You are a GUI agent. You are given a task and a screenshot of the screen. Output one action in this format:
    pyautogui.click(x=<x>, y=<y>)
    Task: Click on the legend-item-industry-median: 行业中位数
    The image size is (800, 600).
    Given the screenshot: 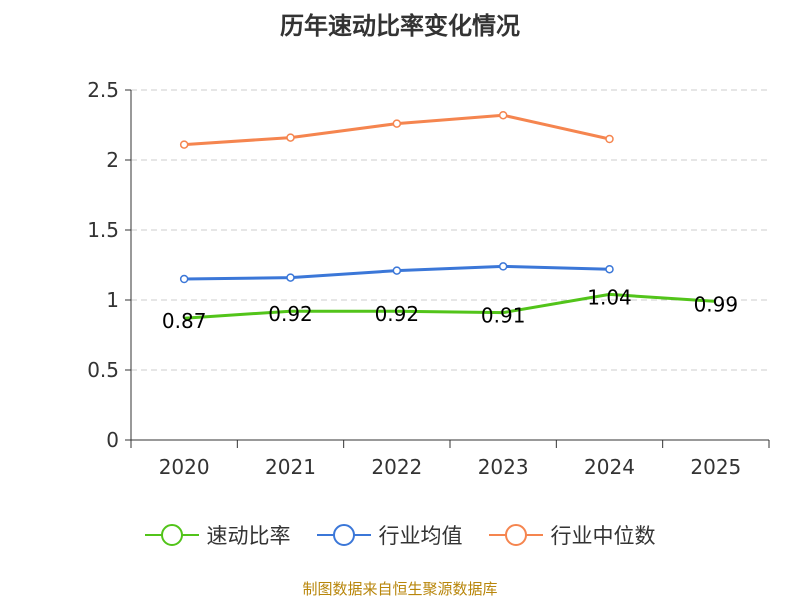 What is the action you would take?
    pyautogui.click(x=572, y=535)
    